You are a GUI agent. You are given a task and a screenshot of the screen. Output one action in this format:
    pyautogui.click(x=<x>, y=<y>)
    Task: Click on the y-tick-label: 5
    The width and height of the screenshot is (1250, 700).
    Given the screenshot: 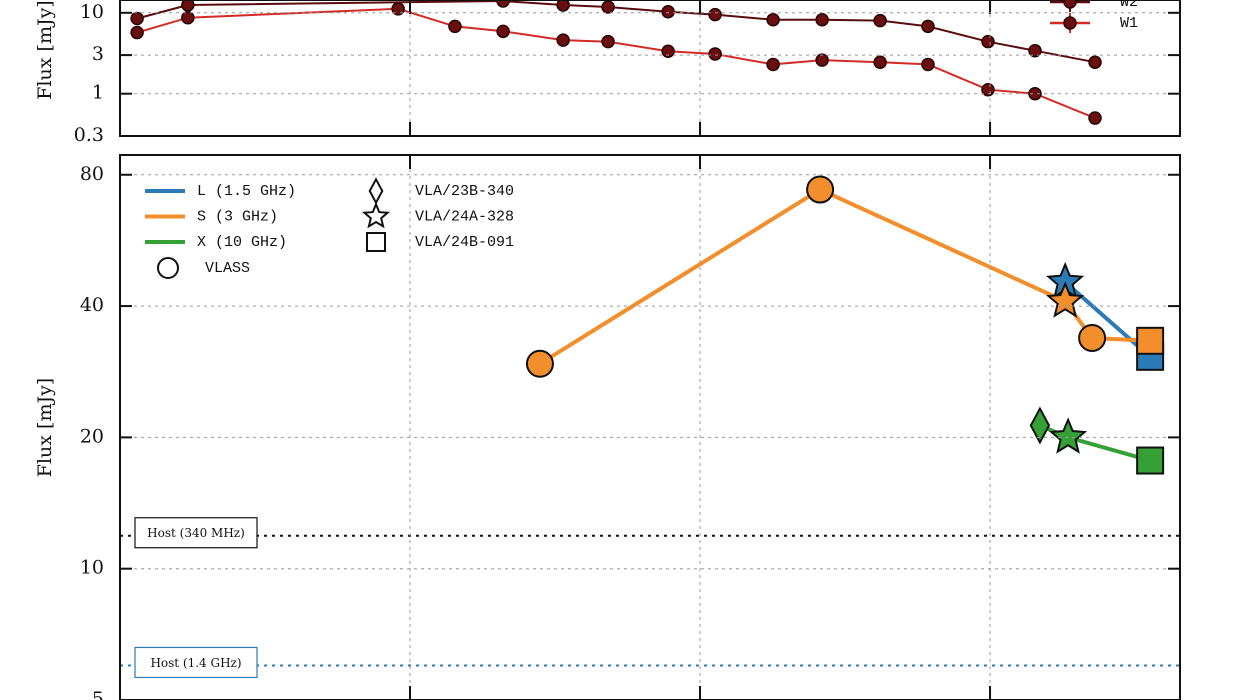 What is the action you would take?
    pyautogui.click(x=98, y=694)
    